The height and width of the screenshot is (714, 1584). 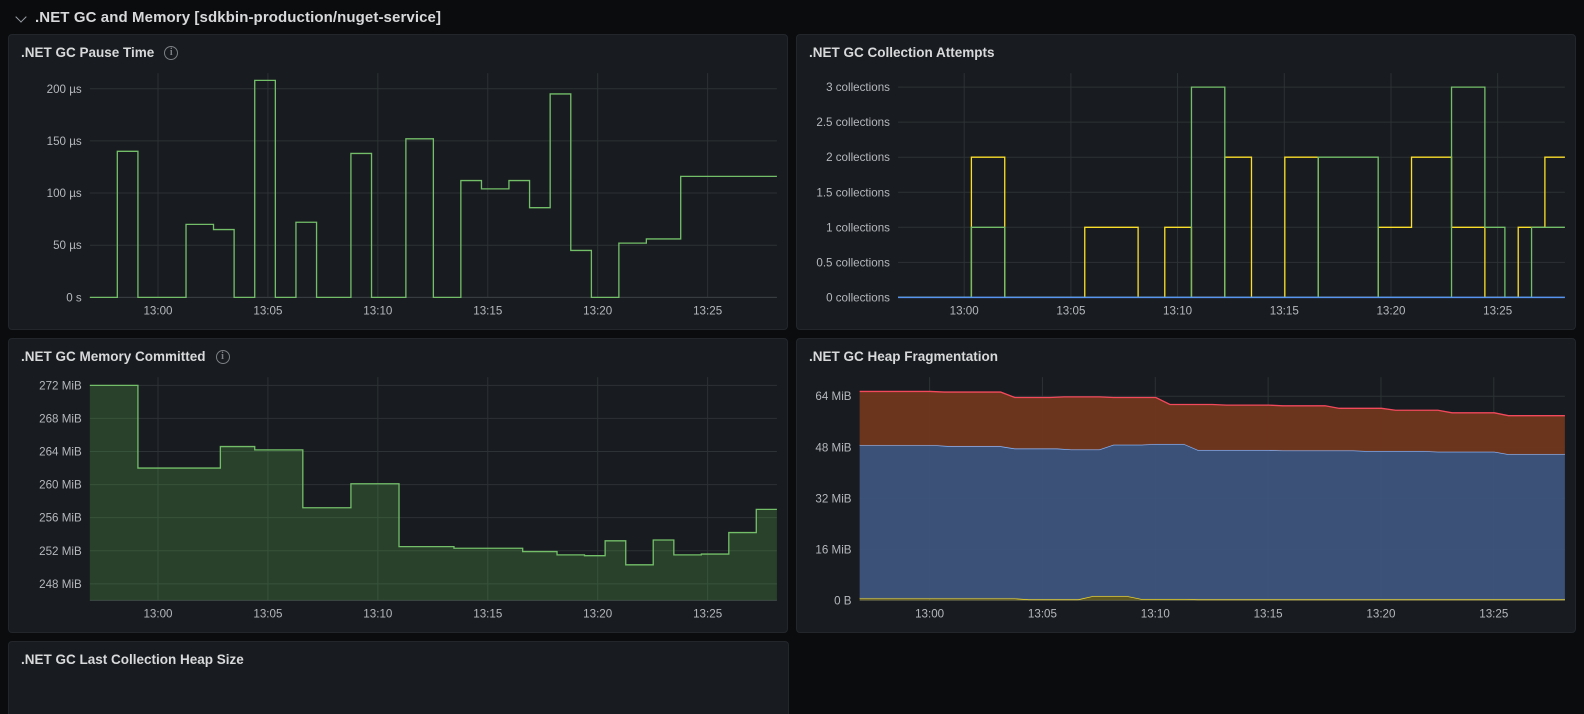 I want to click on y-axis-tick-label: 264 MiB, so click(x=60, y=452).